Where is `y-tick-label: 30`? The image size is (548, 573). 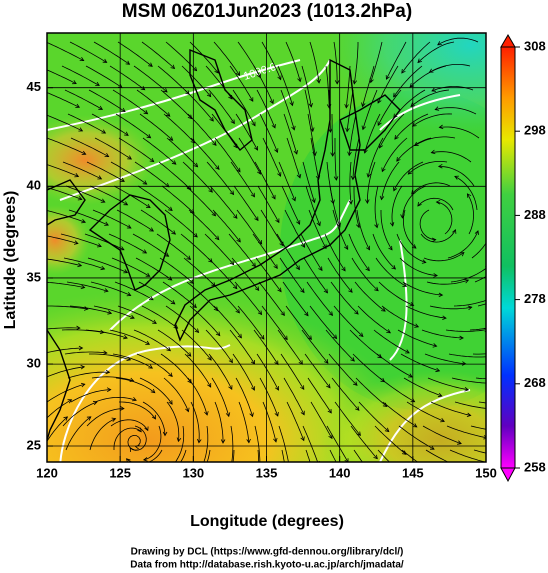 y-tick-label: 30 is located at coordinates (34, 363).